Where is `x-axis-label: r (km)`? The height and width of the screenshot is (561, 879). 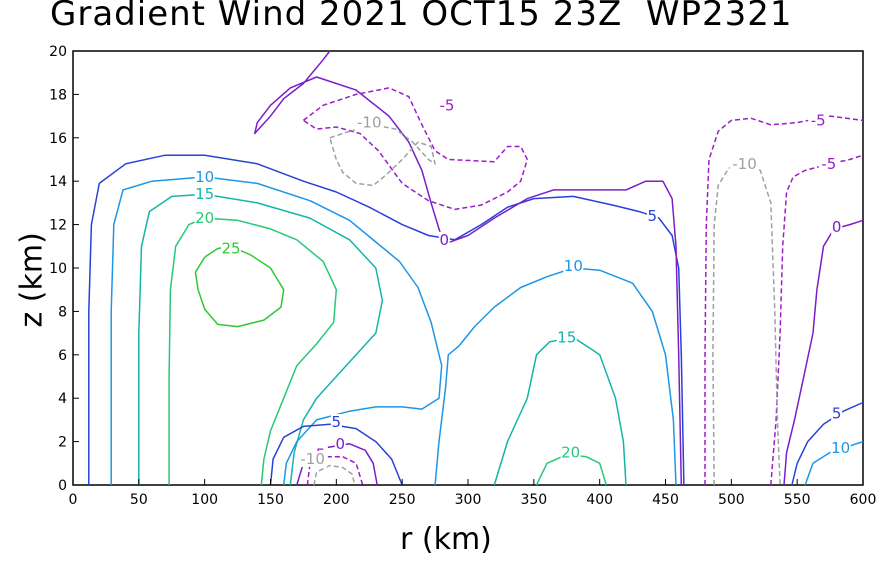
x-axis-label: r (km) is located at coordinates (446, 539).